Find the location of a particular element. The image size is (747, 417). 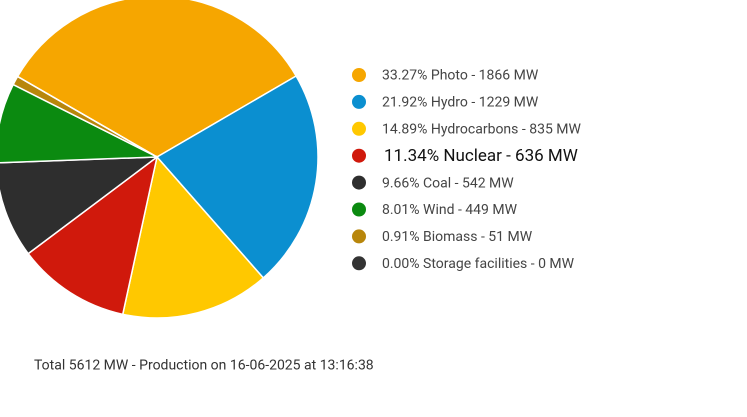

legend-label: 14.89% Hydrocarbons - 835 MW is located at coordinates (482, 130).